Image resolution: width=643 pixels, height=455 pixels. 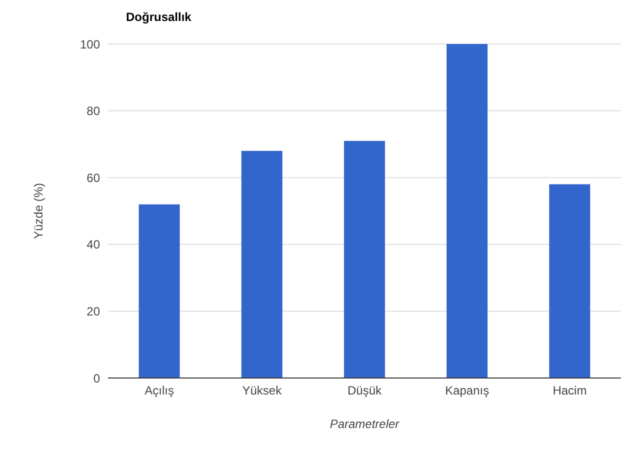 What do you see at coordinates (93, 311) in the screenshot?
I see `y-tick-label: 20` at bounding box center [93, 311].